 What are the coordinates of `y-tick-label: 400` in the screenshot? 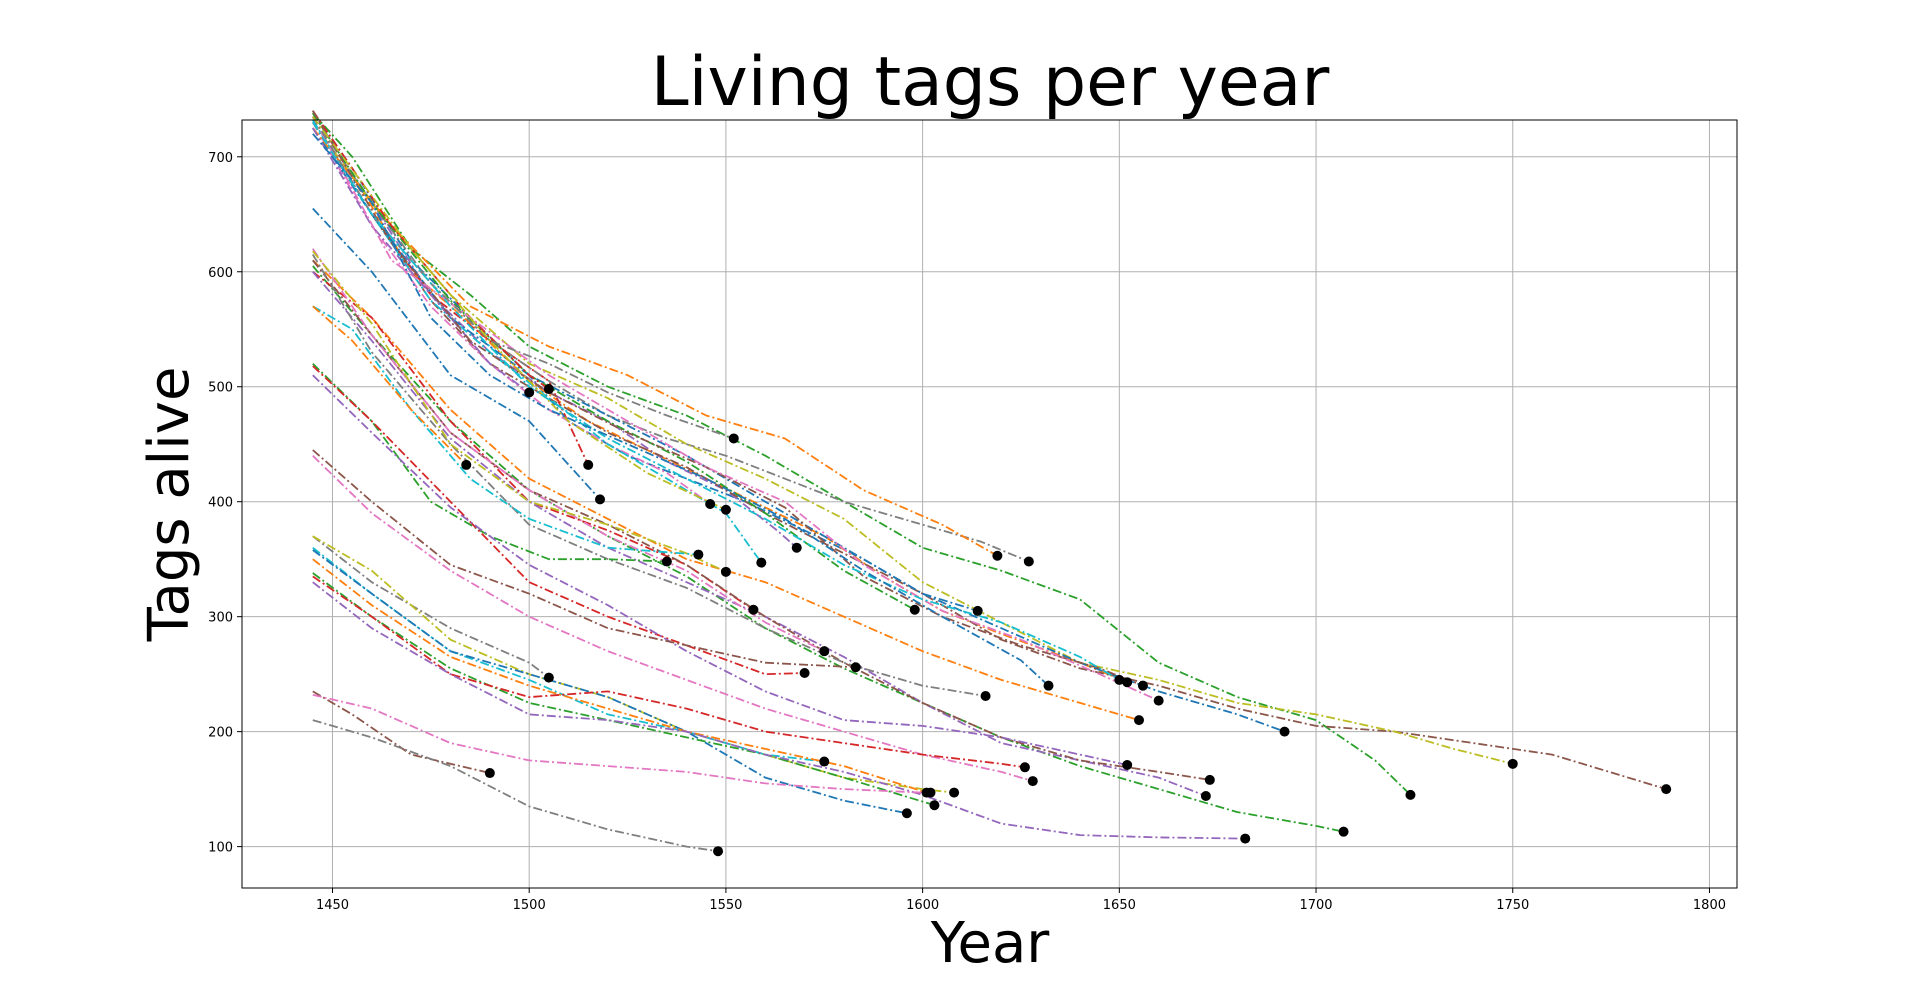 It's located at (220, 503).